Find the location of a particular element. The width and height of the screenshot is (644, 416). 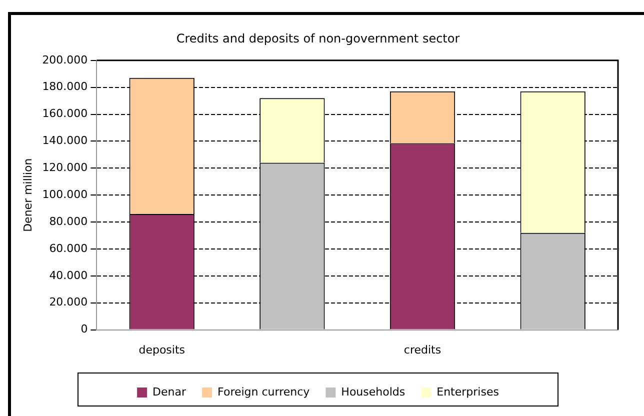

y-tick-label: 80.000 is located at coordinates (68, 221).